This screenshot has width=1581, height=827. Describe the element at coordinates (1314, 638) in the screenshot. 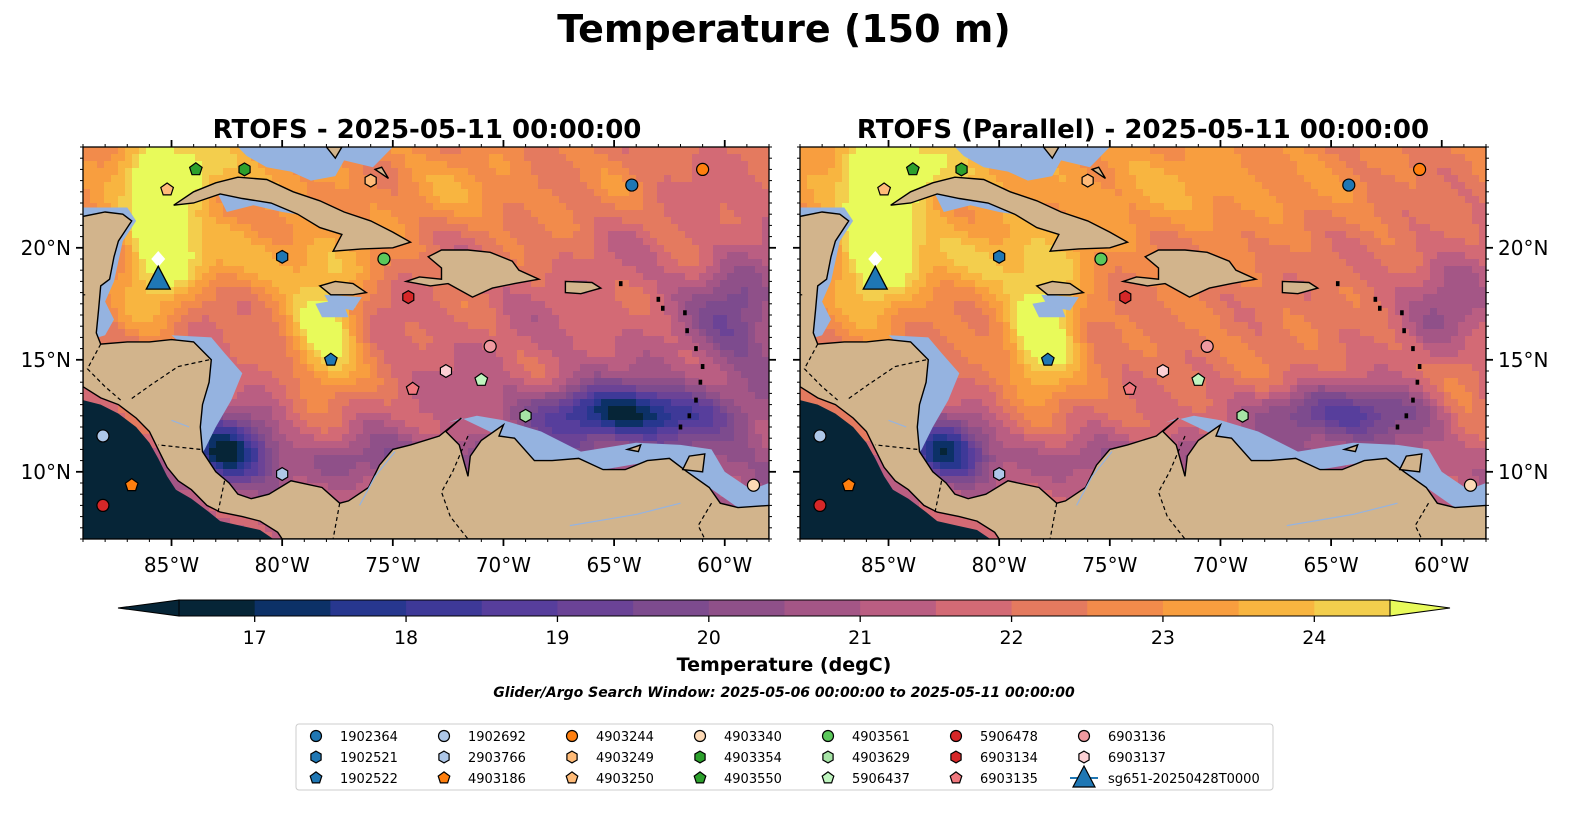

I see `colorbar-tick-label: 24` at that location.